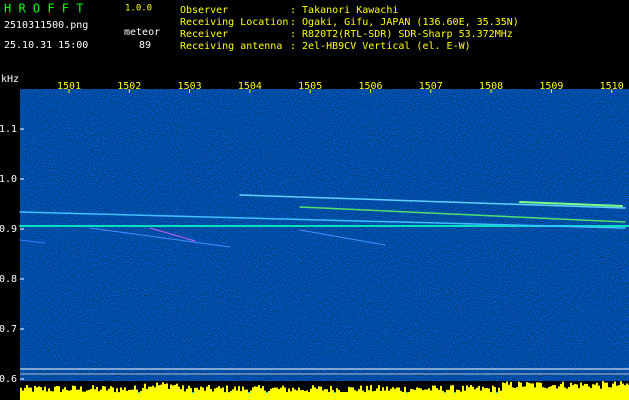  I want to click on x-tick-label: 1501, so click(69, 86).